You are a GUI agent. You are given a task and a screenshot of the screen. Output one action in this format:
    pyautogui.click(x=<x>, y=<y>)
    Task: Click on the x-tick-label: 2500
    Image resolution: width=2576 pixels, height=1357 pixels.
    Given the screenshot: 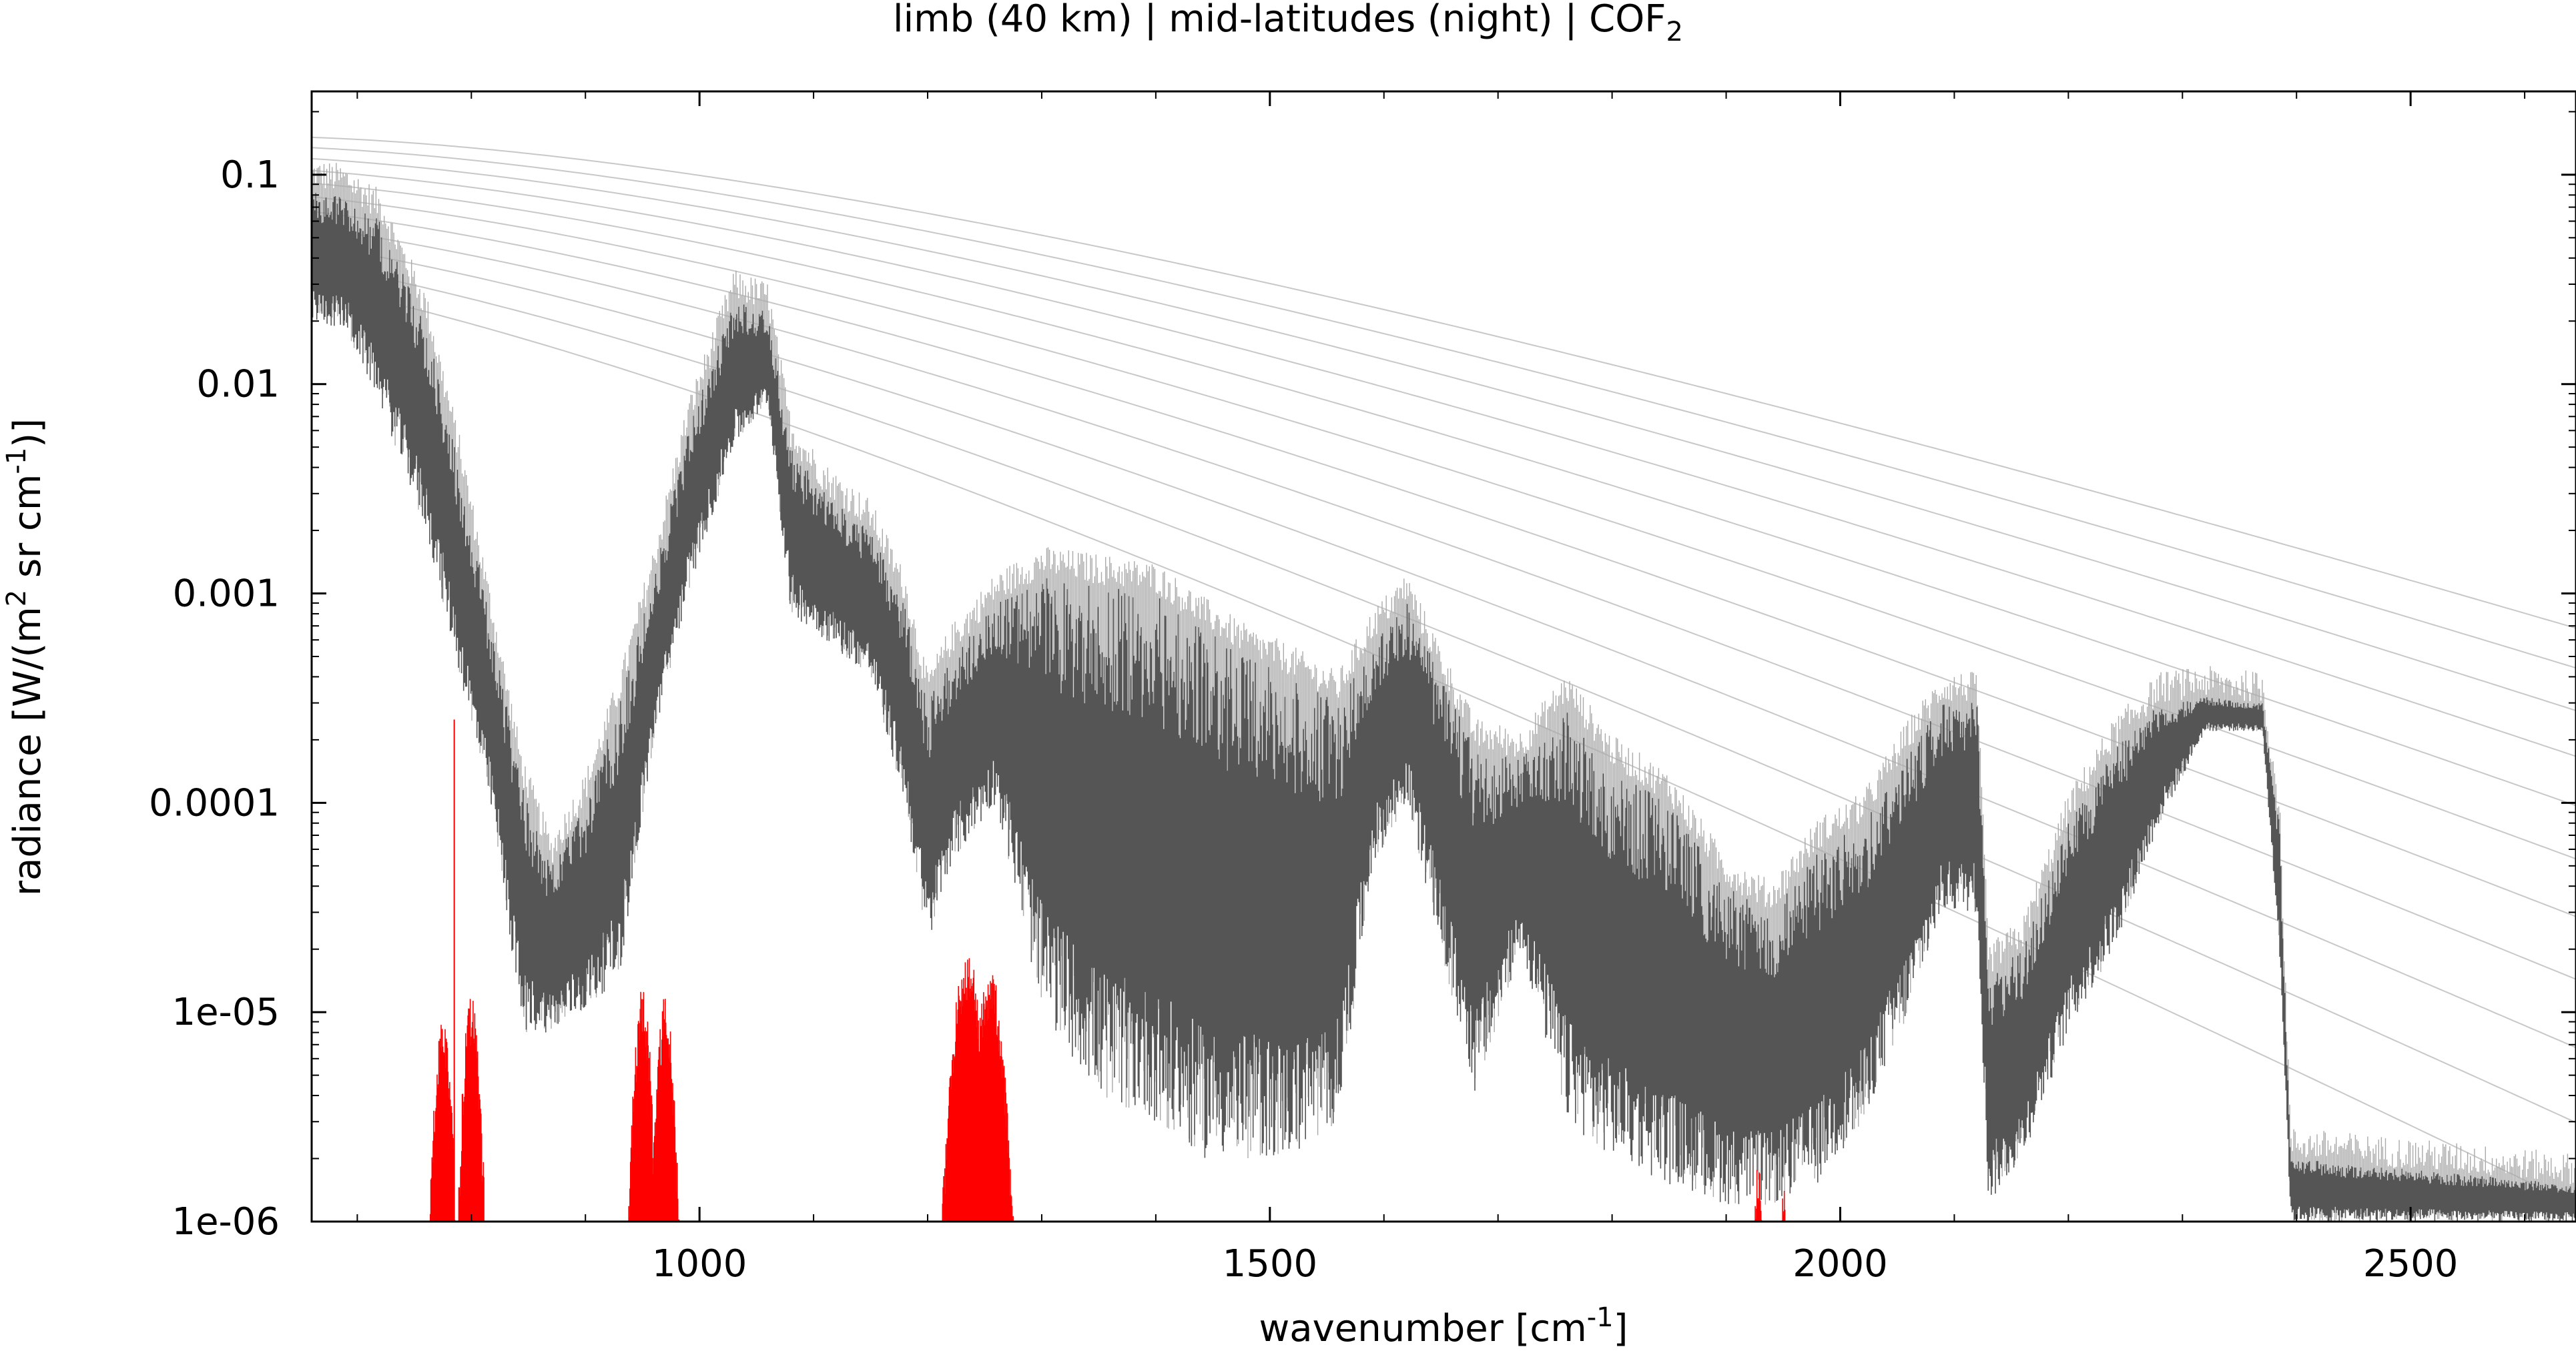 What is the action you would take?
    pyautogui.click(x=2411, y=1264)
    